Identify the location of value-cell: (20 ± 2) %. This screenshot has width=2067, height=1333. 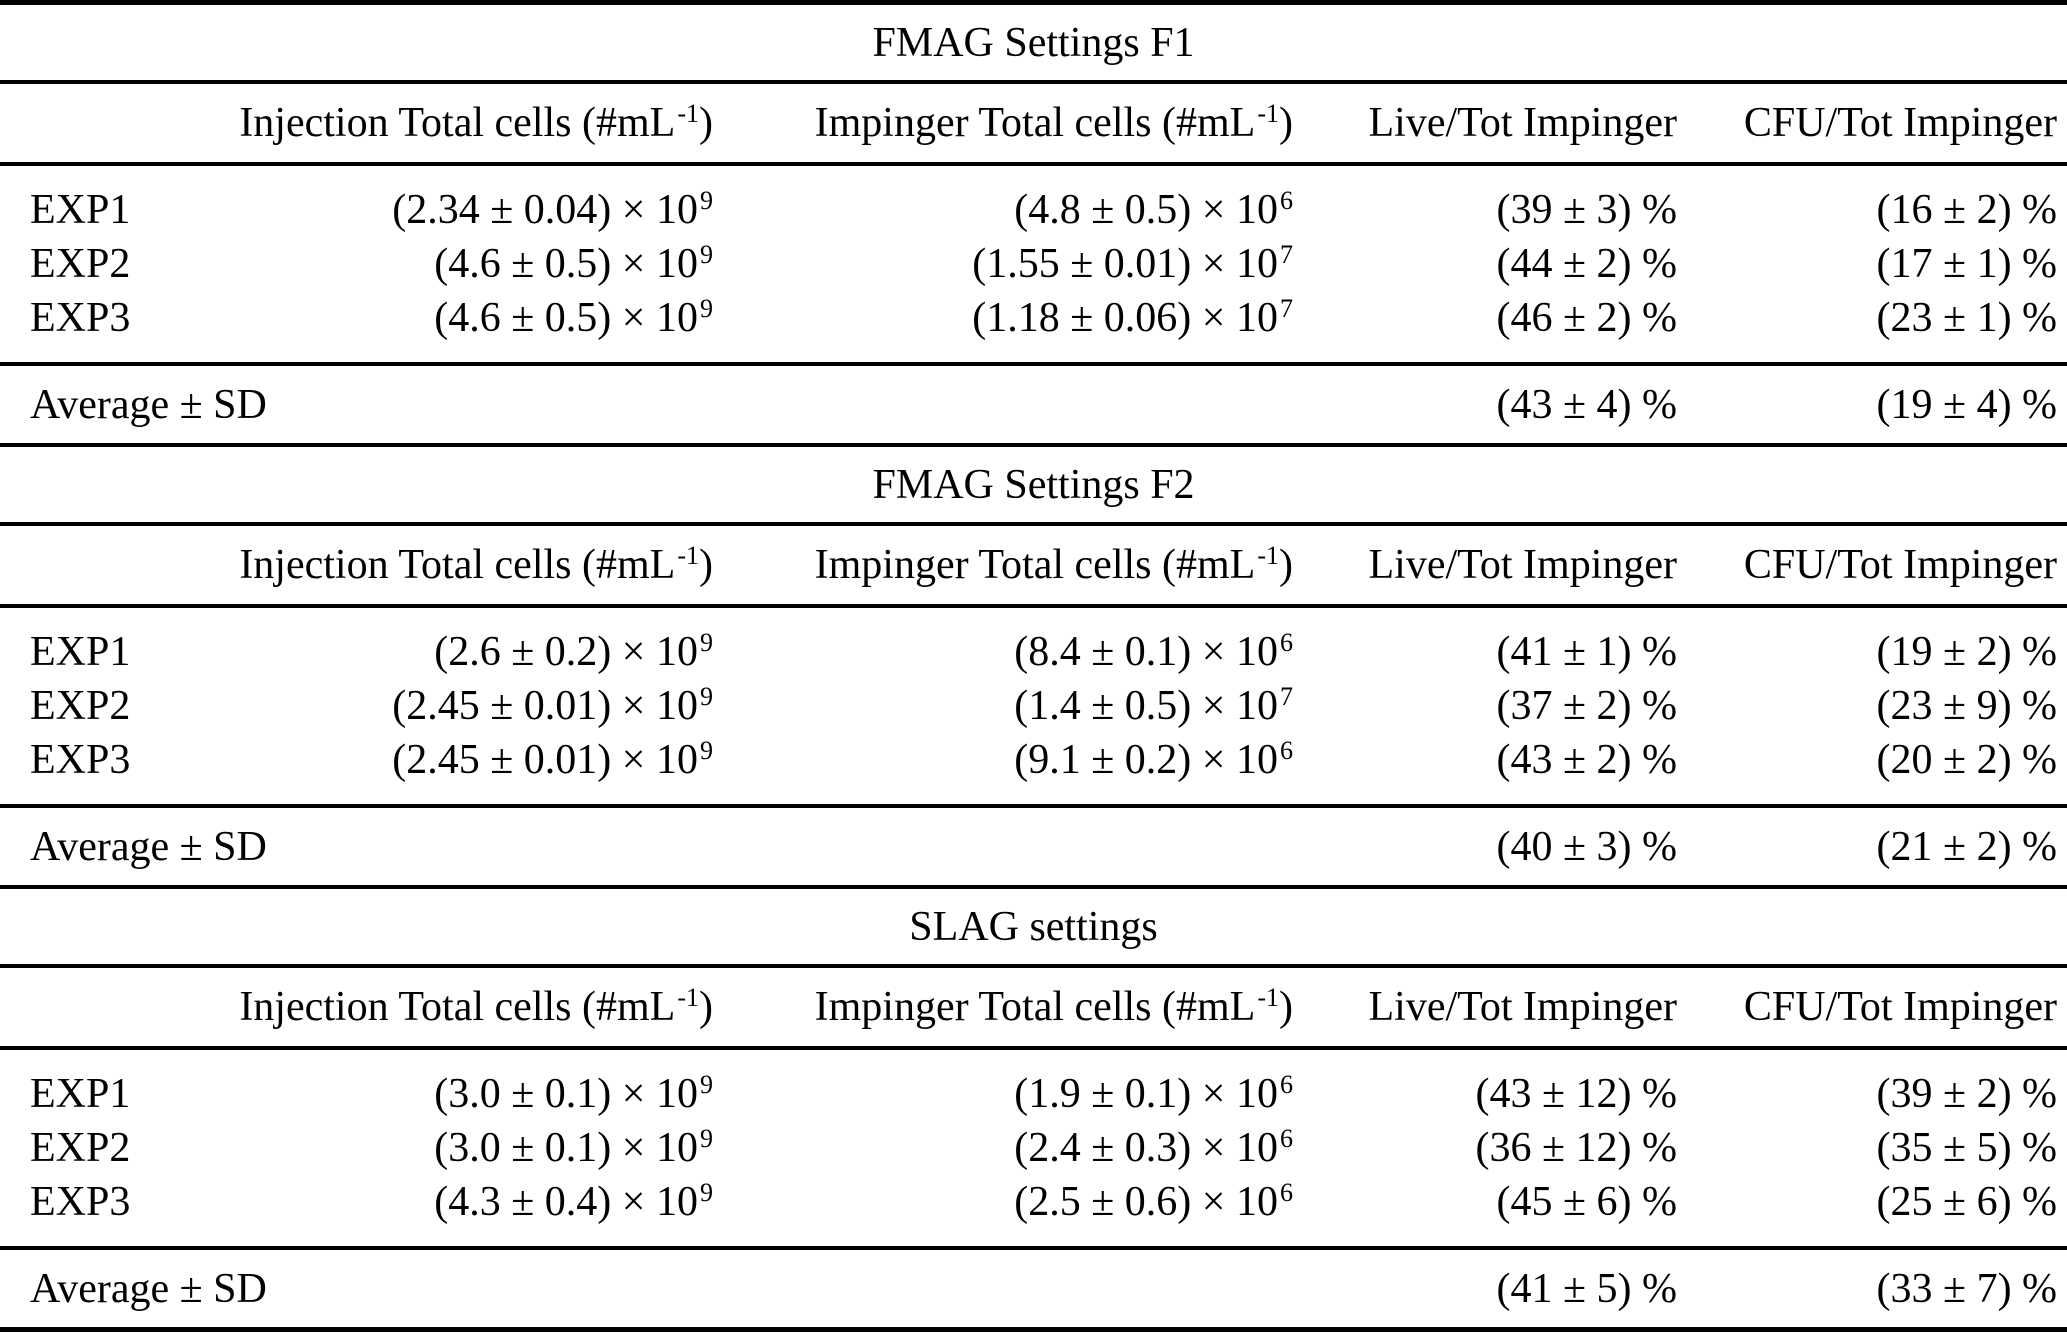
(1967, 760).